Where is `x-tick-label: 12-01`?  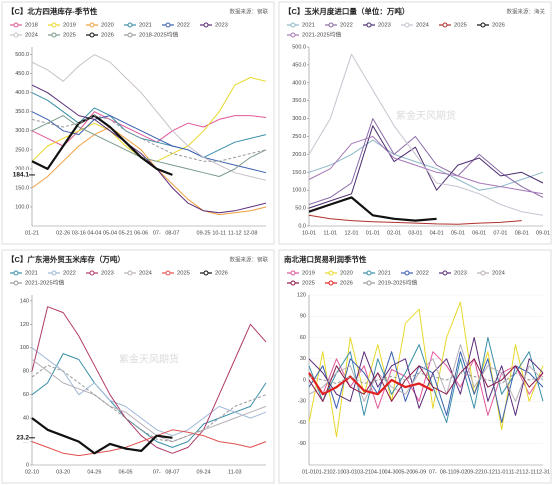
x-tick-label: 12-01 is located at coordinates (352, 233).